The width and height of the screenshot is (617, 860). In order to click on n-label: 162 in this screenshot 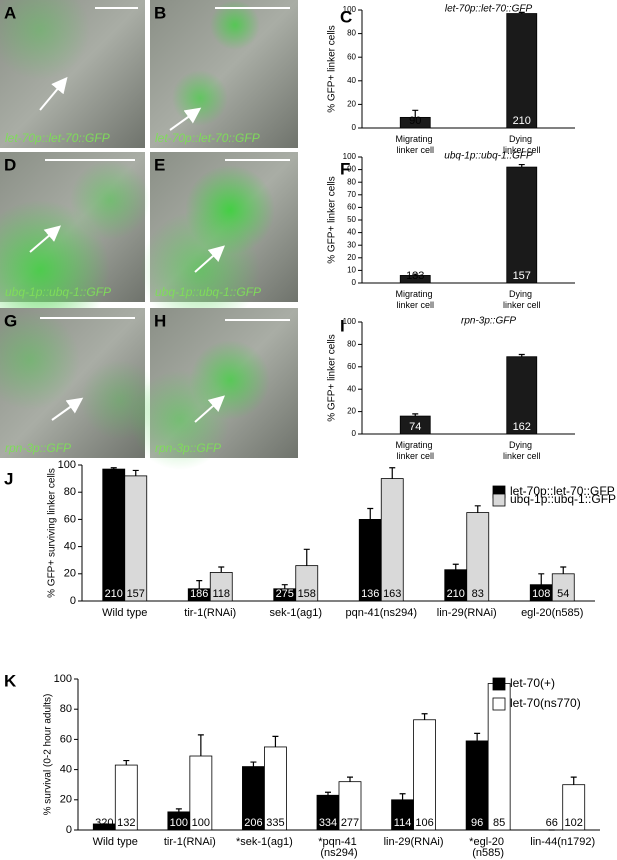, I will do `click(522, 427)`.